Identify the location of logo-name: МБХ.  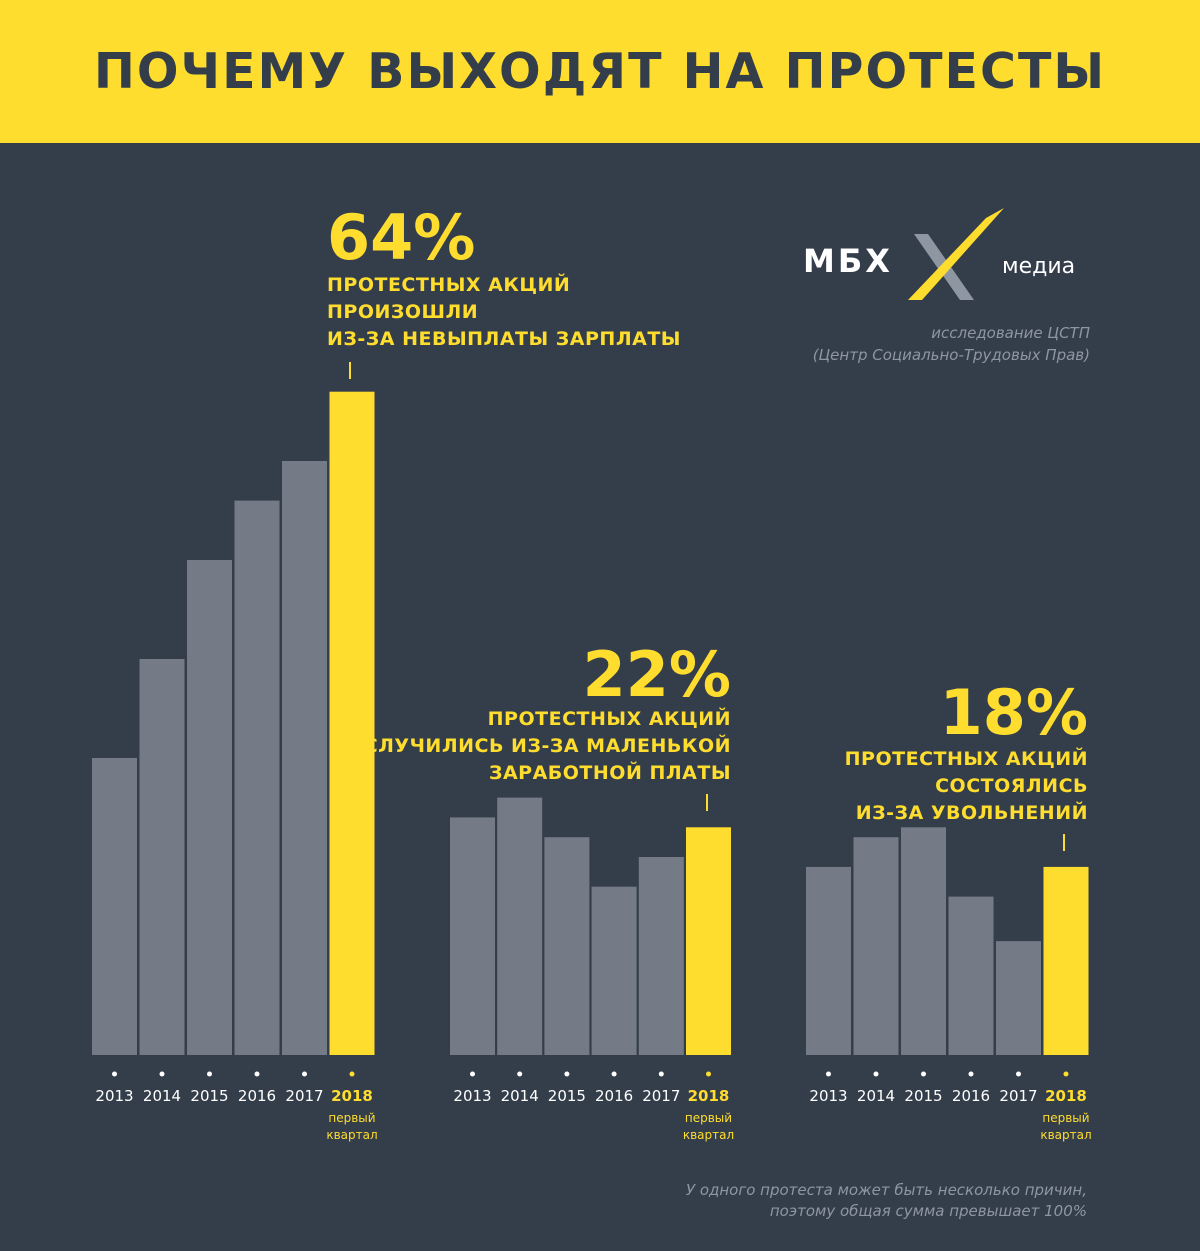
(848, 261).